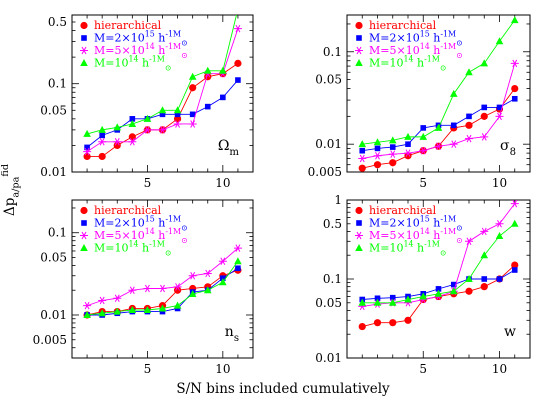  I want to click on series-group, so click(438, 265).